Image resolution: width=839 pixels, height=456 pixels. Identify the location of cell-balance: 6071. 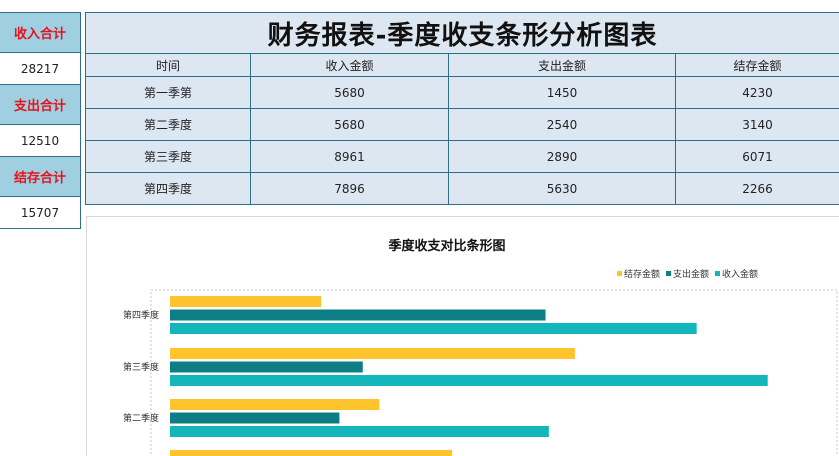
(757, 157).